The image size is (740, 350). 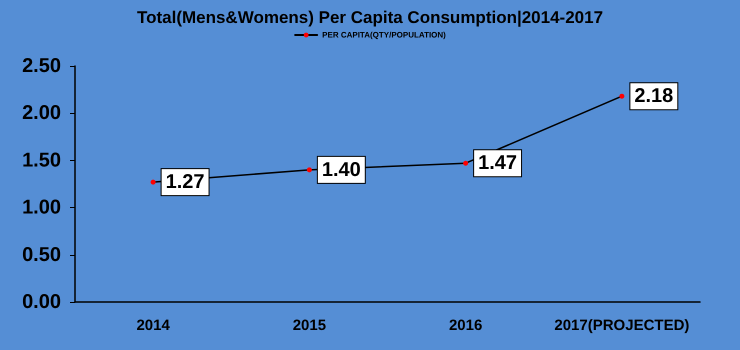 What do you see at coordinates (41, 113) in the screenshot?
I see `y-tick-label: 2.00` at bounding box center [41, 113].